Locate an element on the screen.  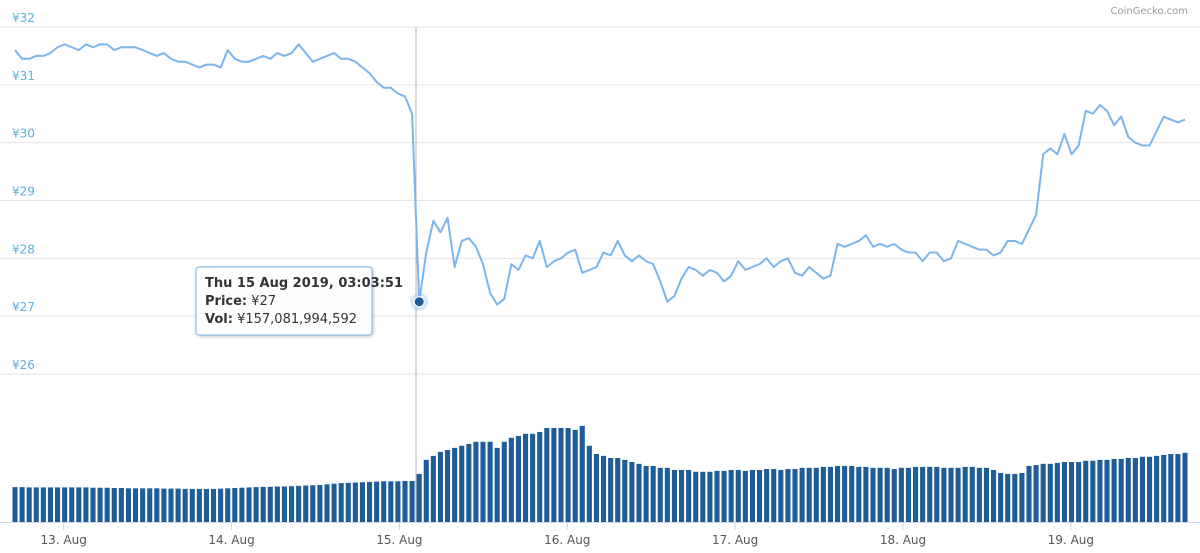
tooltip-box is located at coordinates (284, 301).